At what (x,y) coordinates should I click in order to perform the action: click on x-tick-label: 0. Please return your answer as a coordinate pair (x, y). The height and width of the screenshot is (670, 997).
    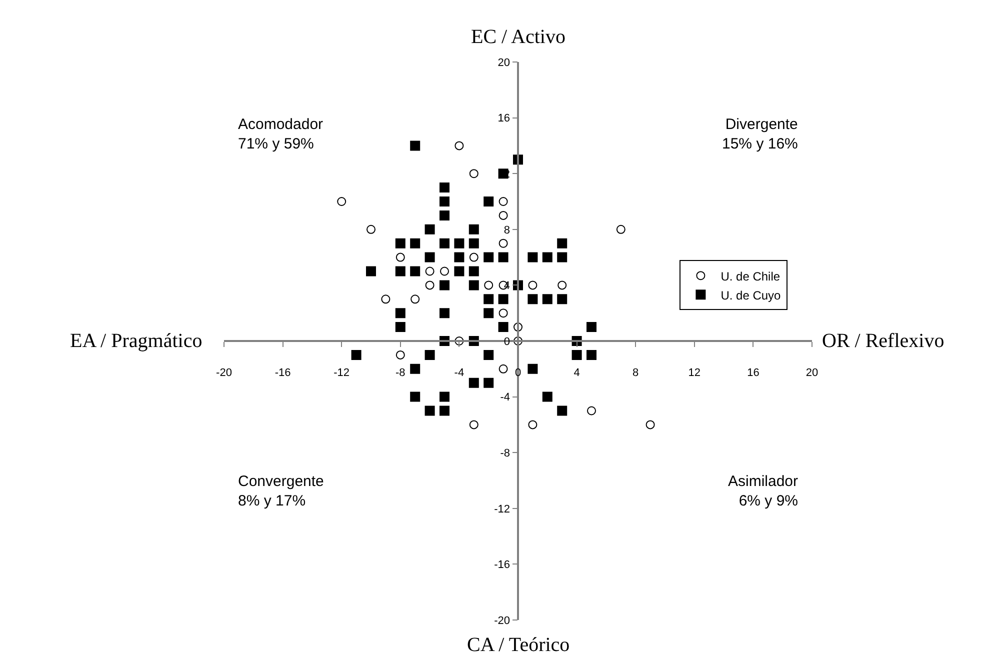
    Looking at the image, I should click on (518, 372).